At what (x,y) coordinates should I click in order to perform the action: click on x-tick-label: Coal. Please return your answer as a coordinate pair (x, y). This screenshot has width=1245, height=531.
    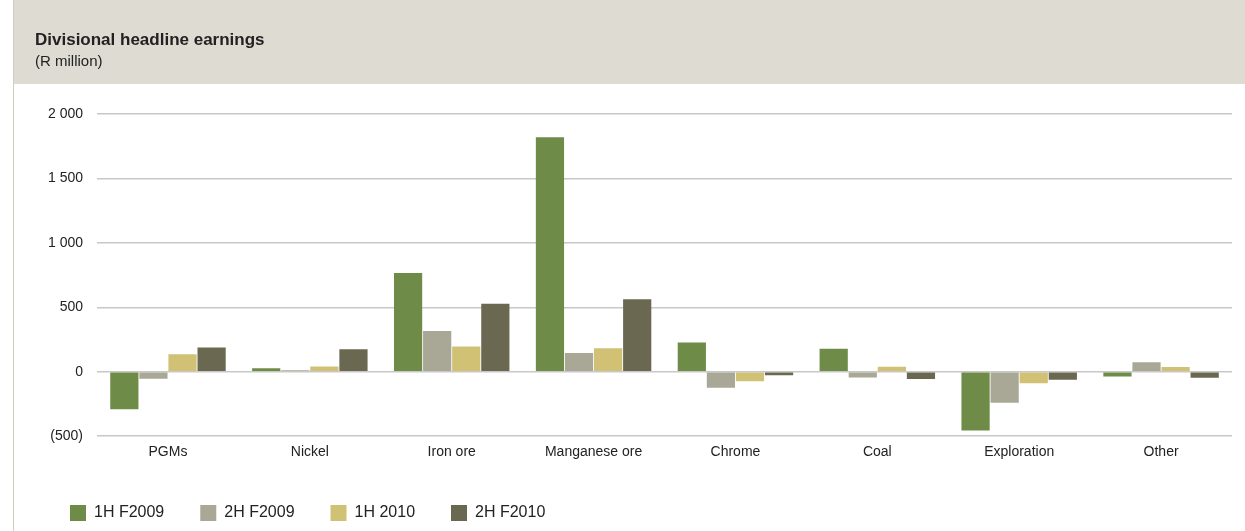
    Looking at the image, I should click on (877, 451).